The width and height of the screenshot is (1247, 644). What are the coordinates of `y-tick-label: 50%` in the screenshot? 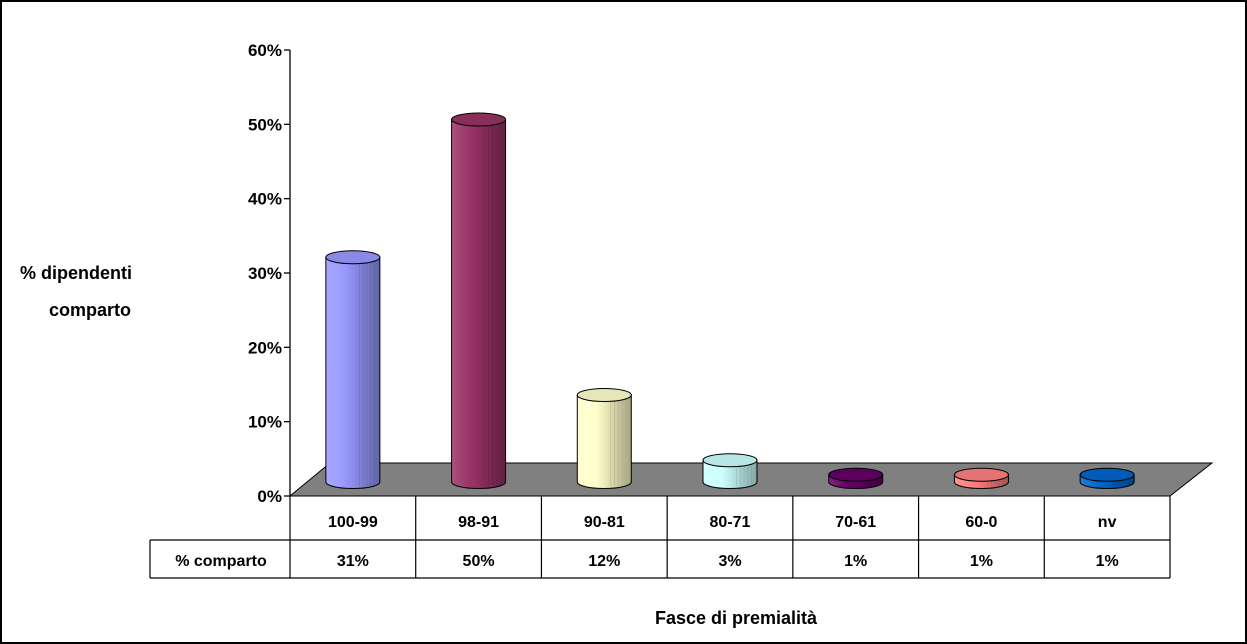 It's located at (265, 124).